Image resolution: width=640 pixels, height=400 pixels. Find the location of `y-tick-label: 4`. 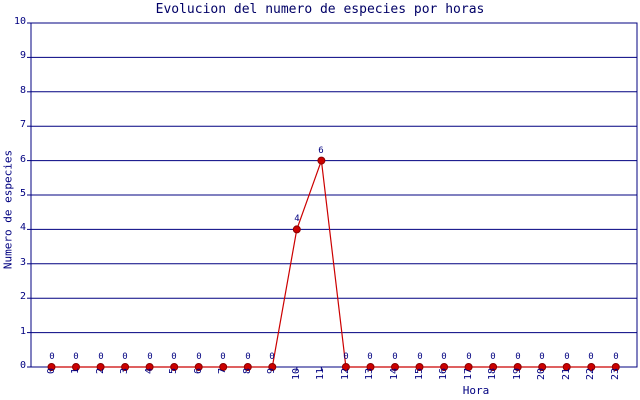

y-tick-label: 4 is located at coordinates (22, 227).